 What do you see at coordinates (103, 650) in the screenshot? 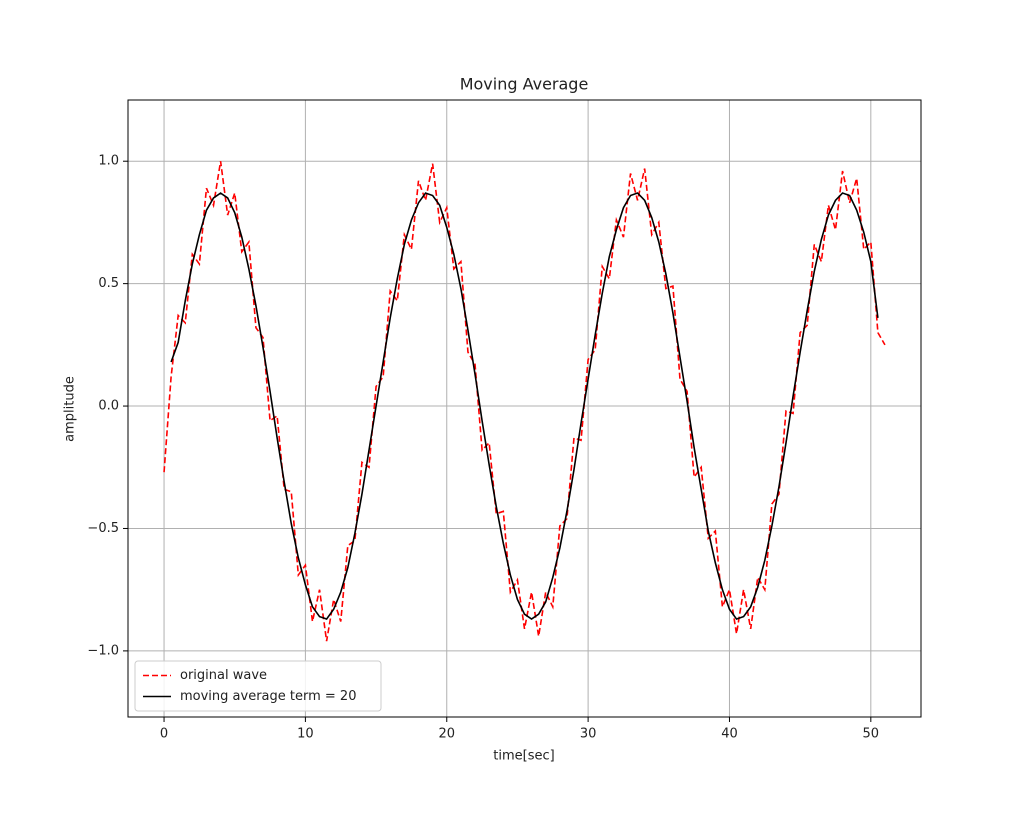
I see `y-tick-label: −1.0` at bounding box center [103, 650].